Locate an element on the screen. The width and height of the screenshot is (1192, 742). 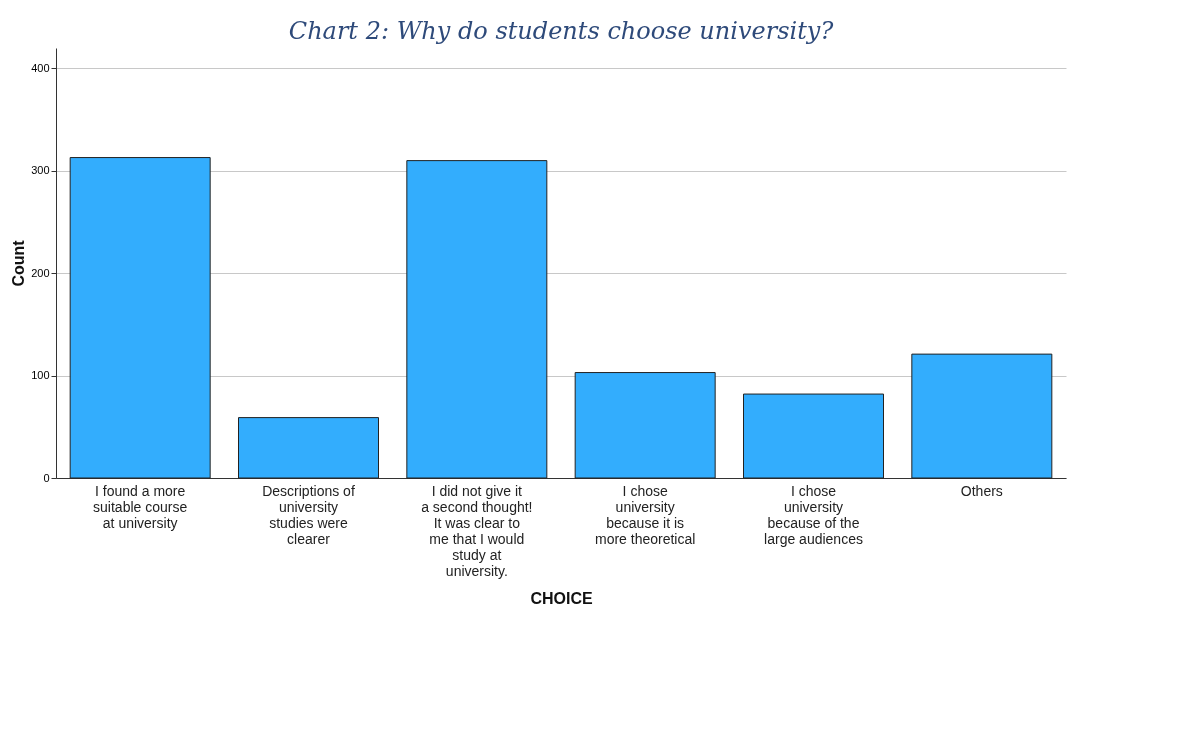
x-tick-label: Others is located at coordinates (981, 490).